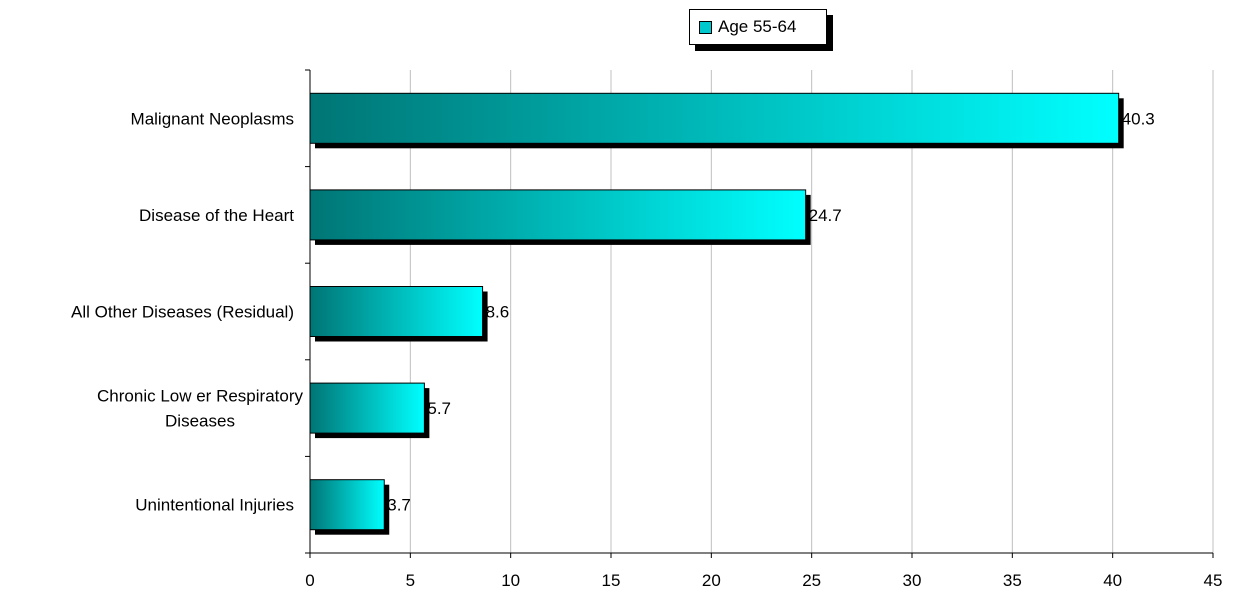  Describe the element at coordinates (214, 505) in the screenshot. I see `y-category-label: Unintentional Injuries` at that location.